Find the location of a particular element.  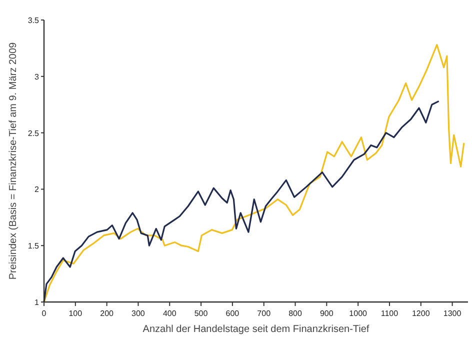

x-tick-label: 0 is located at coordinates (44, 313).